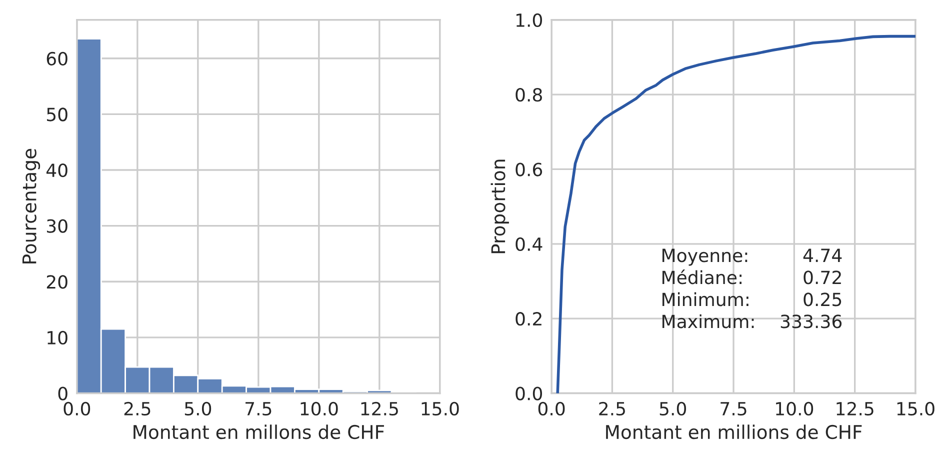 Image resolution: width=938 pixels, height=452 pixels. I want to click on y-tick-label: 40, so click(57, 170).